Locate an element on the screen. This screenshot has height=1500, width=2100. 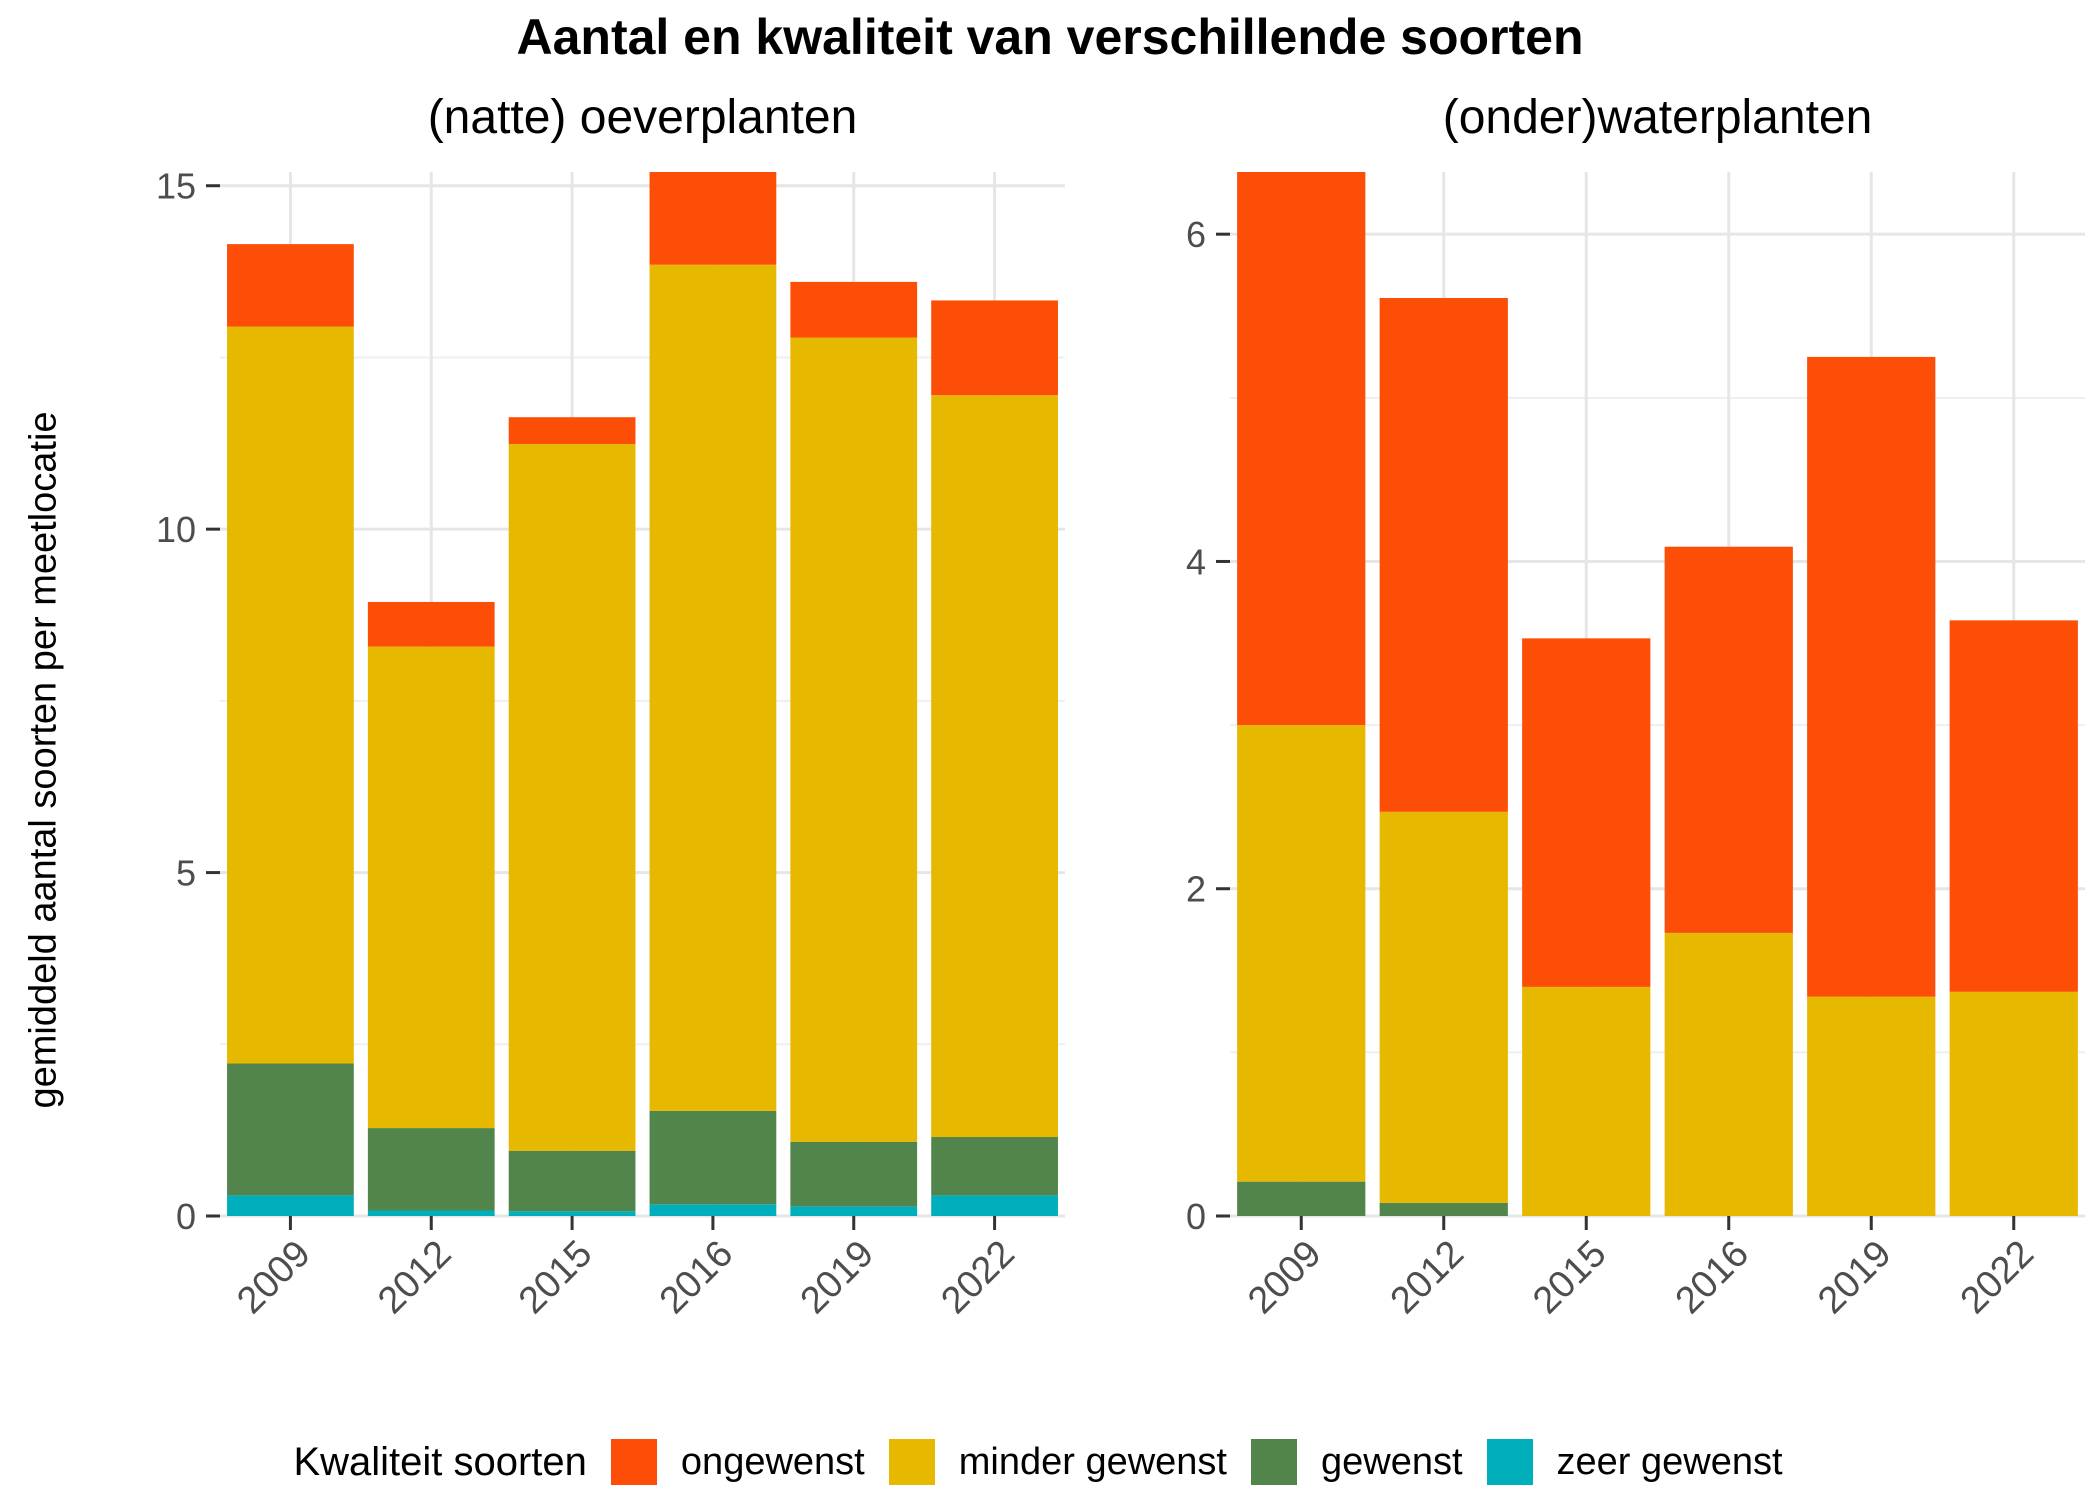
panel-title-oeverplanten: (natte) oeverplanten is located at coordinates (642, 117).